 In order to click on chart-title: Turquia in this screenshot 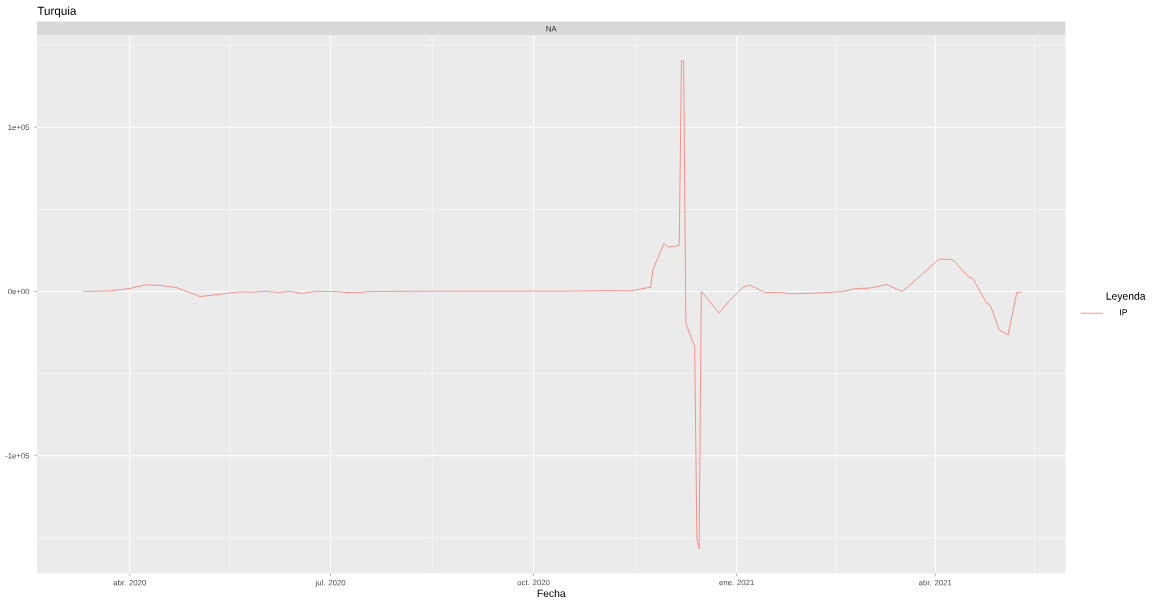, I will do `click(57, 12)`.